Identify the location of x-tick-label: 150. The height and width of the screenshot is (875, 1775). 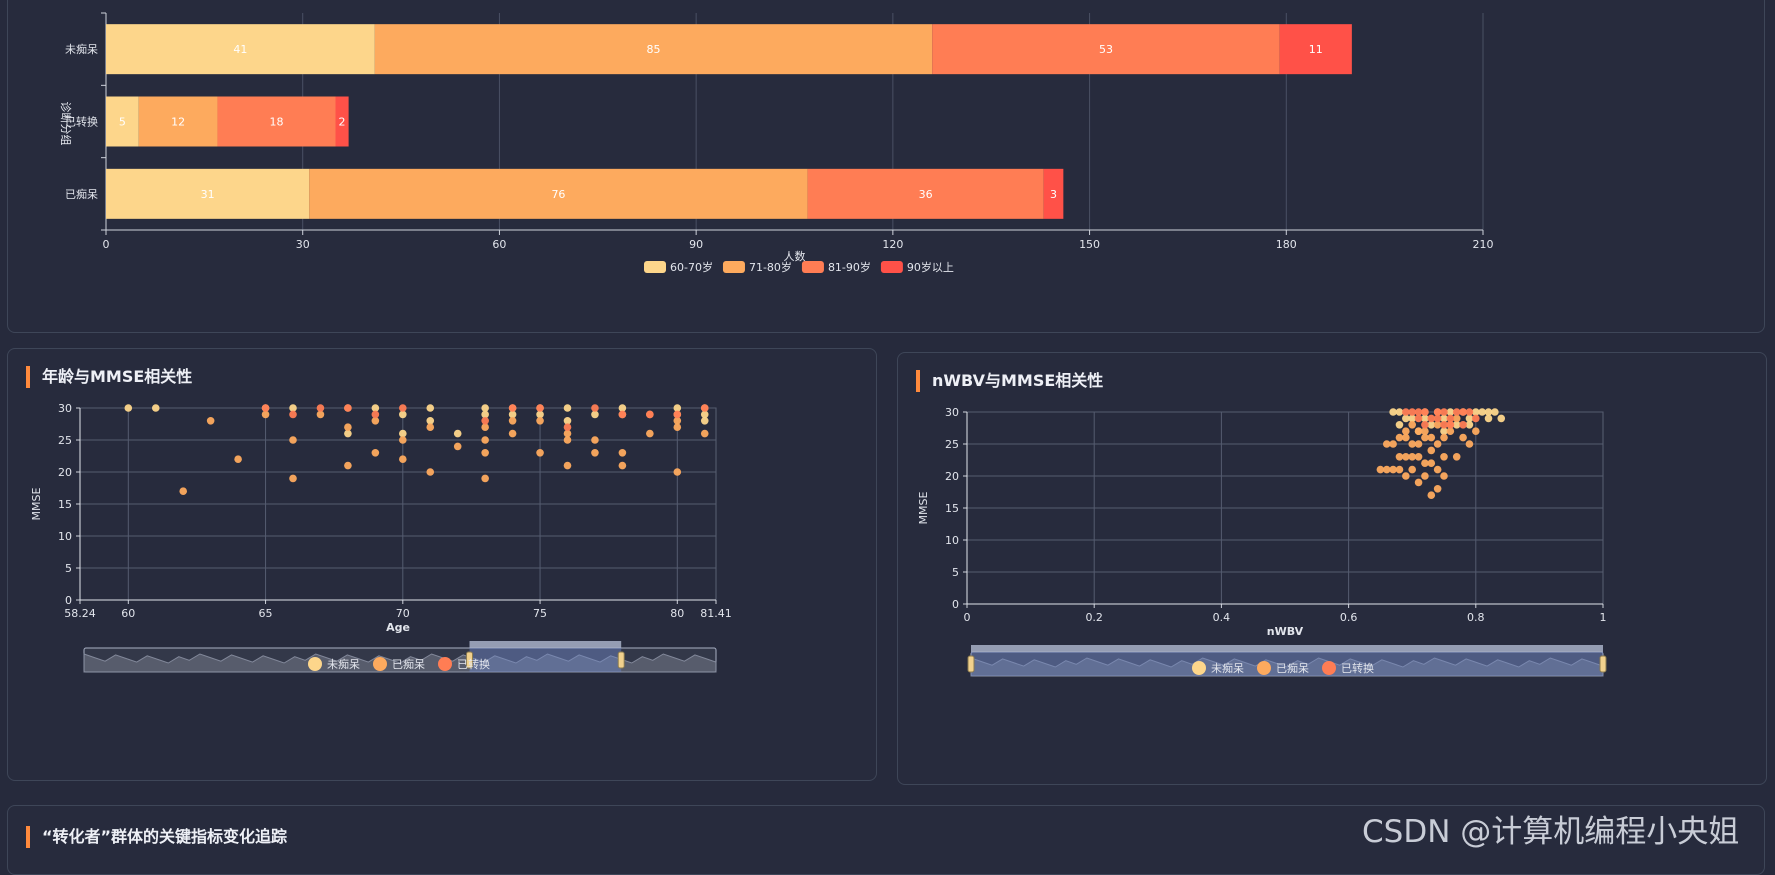
(1089, 244).